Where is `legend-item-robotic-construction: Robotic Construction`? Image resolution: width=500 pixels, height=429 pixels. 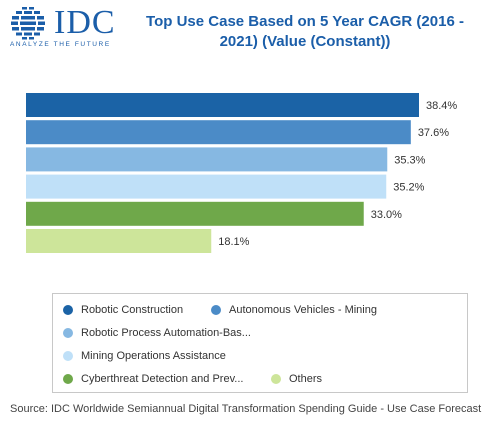
legend-item-robotic-construction: Robotic Construction is located at coordinates (123, 310).